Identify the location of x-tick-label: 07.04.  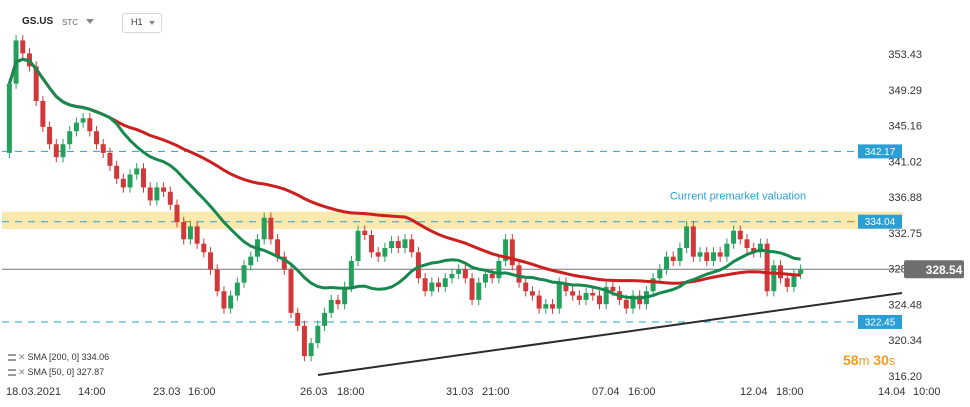
(606, 392).